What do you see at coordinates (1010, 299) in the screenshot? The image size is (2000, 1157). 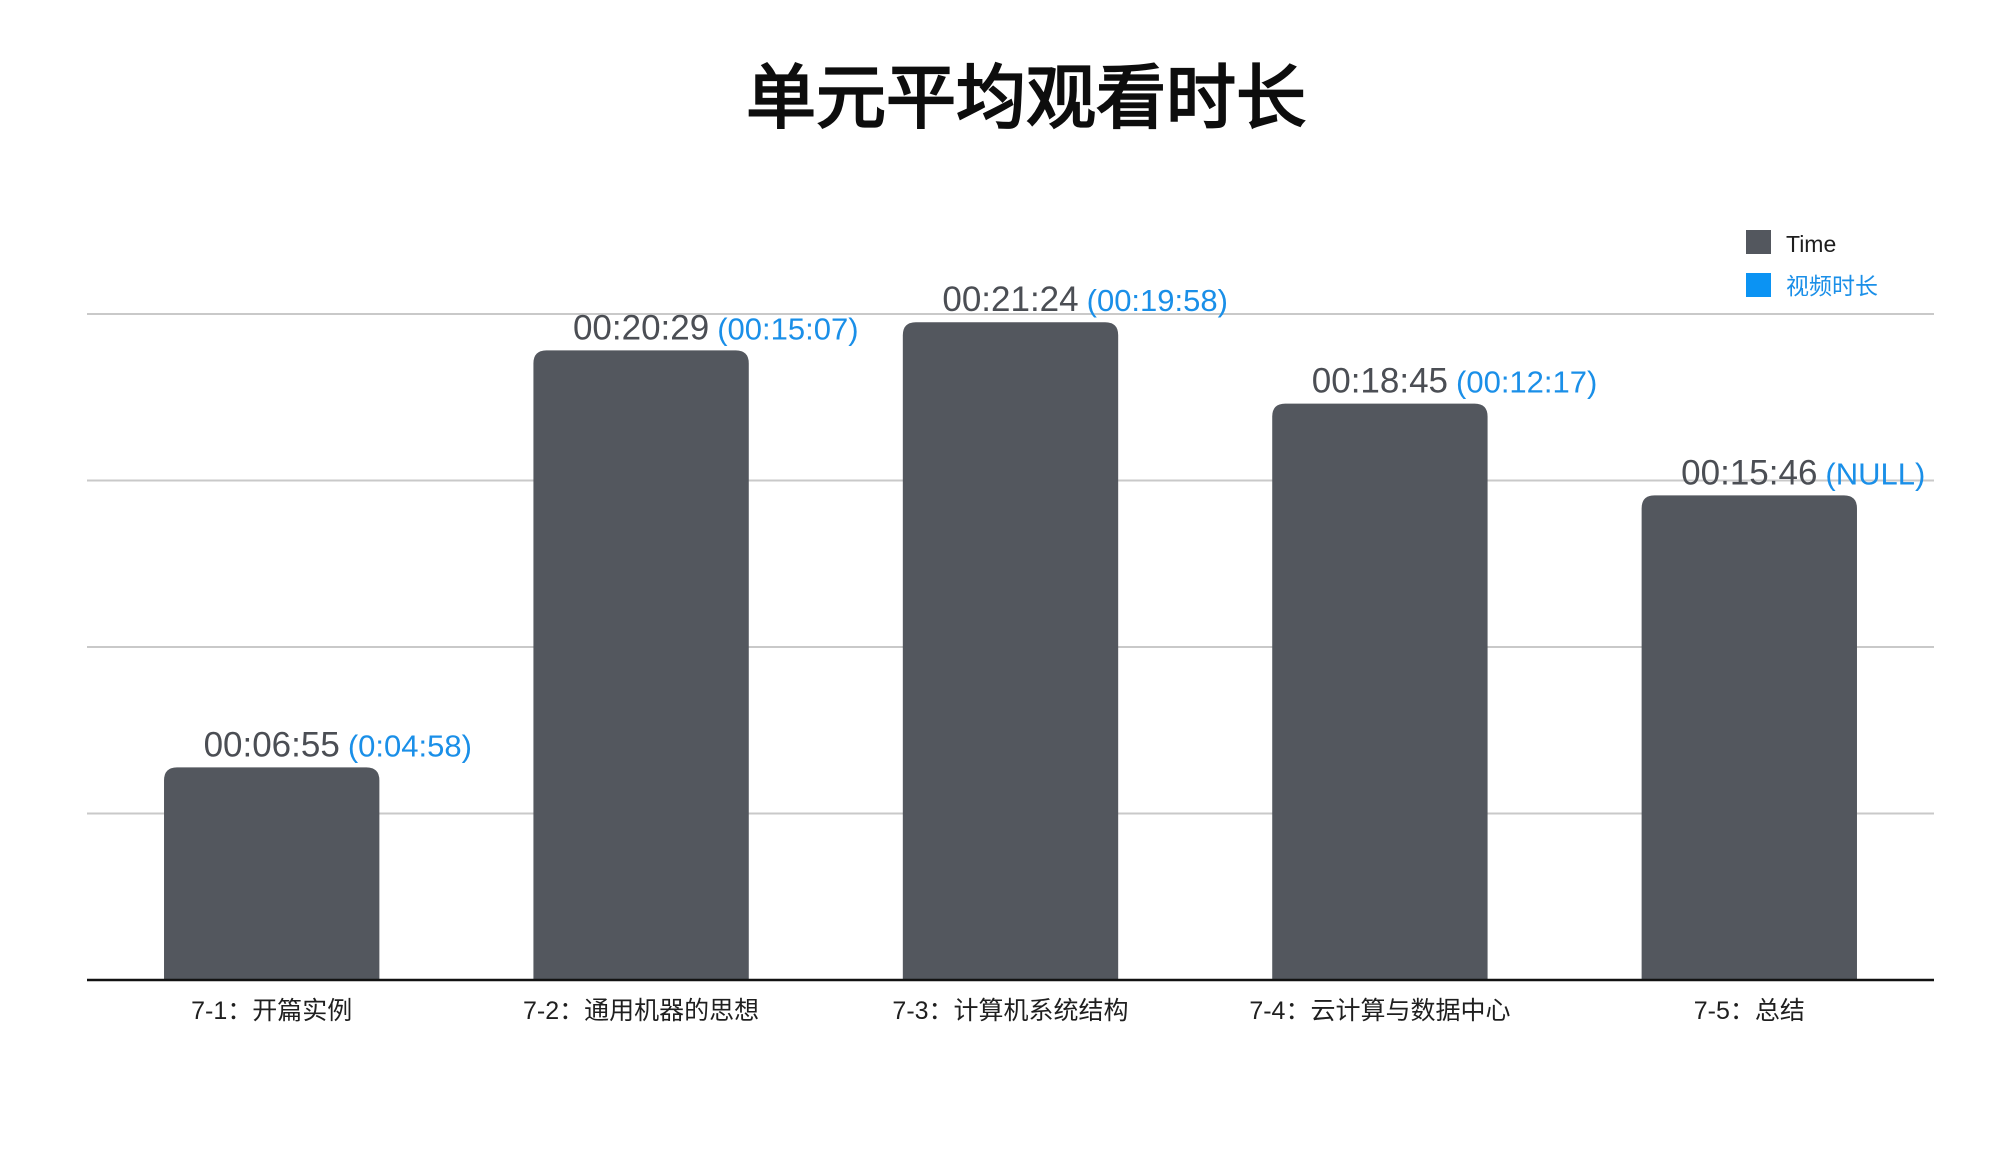 I see `value-label: 00:21:24` at bounding box center [1010, 299].